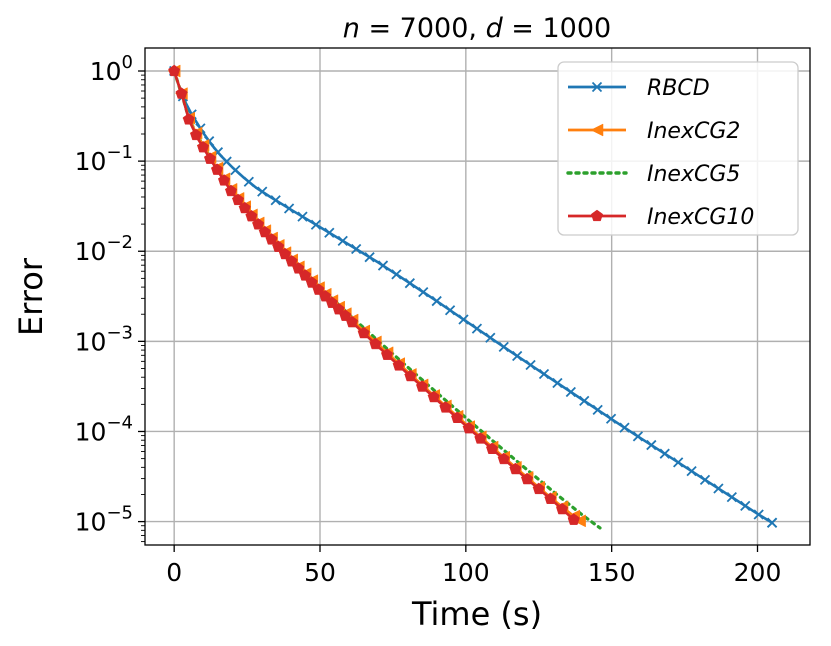 This screenshot has height=646, width=831. What do you see at coordinates (466, 572) in the screenshot?
I see `x-tick-label: 100` at bounding box center [466, 572].